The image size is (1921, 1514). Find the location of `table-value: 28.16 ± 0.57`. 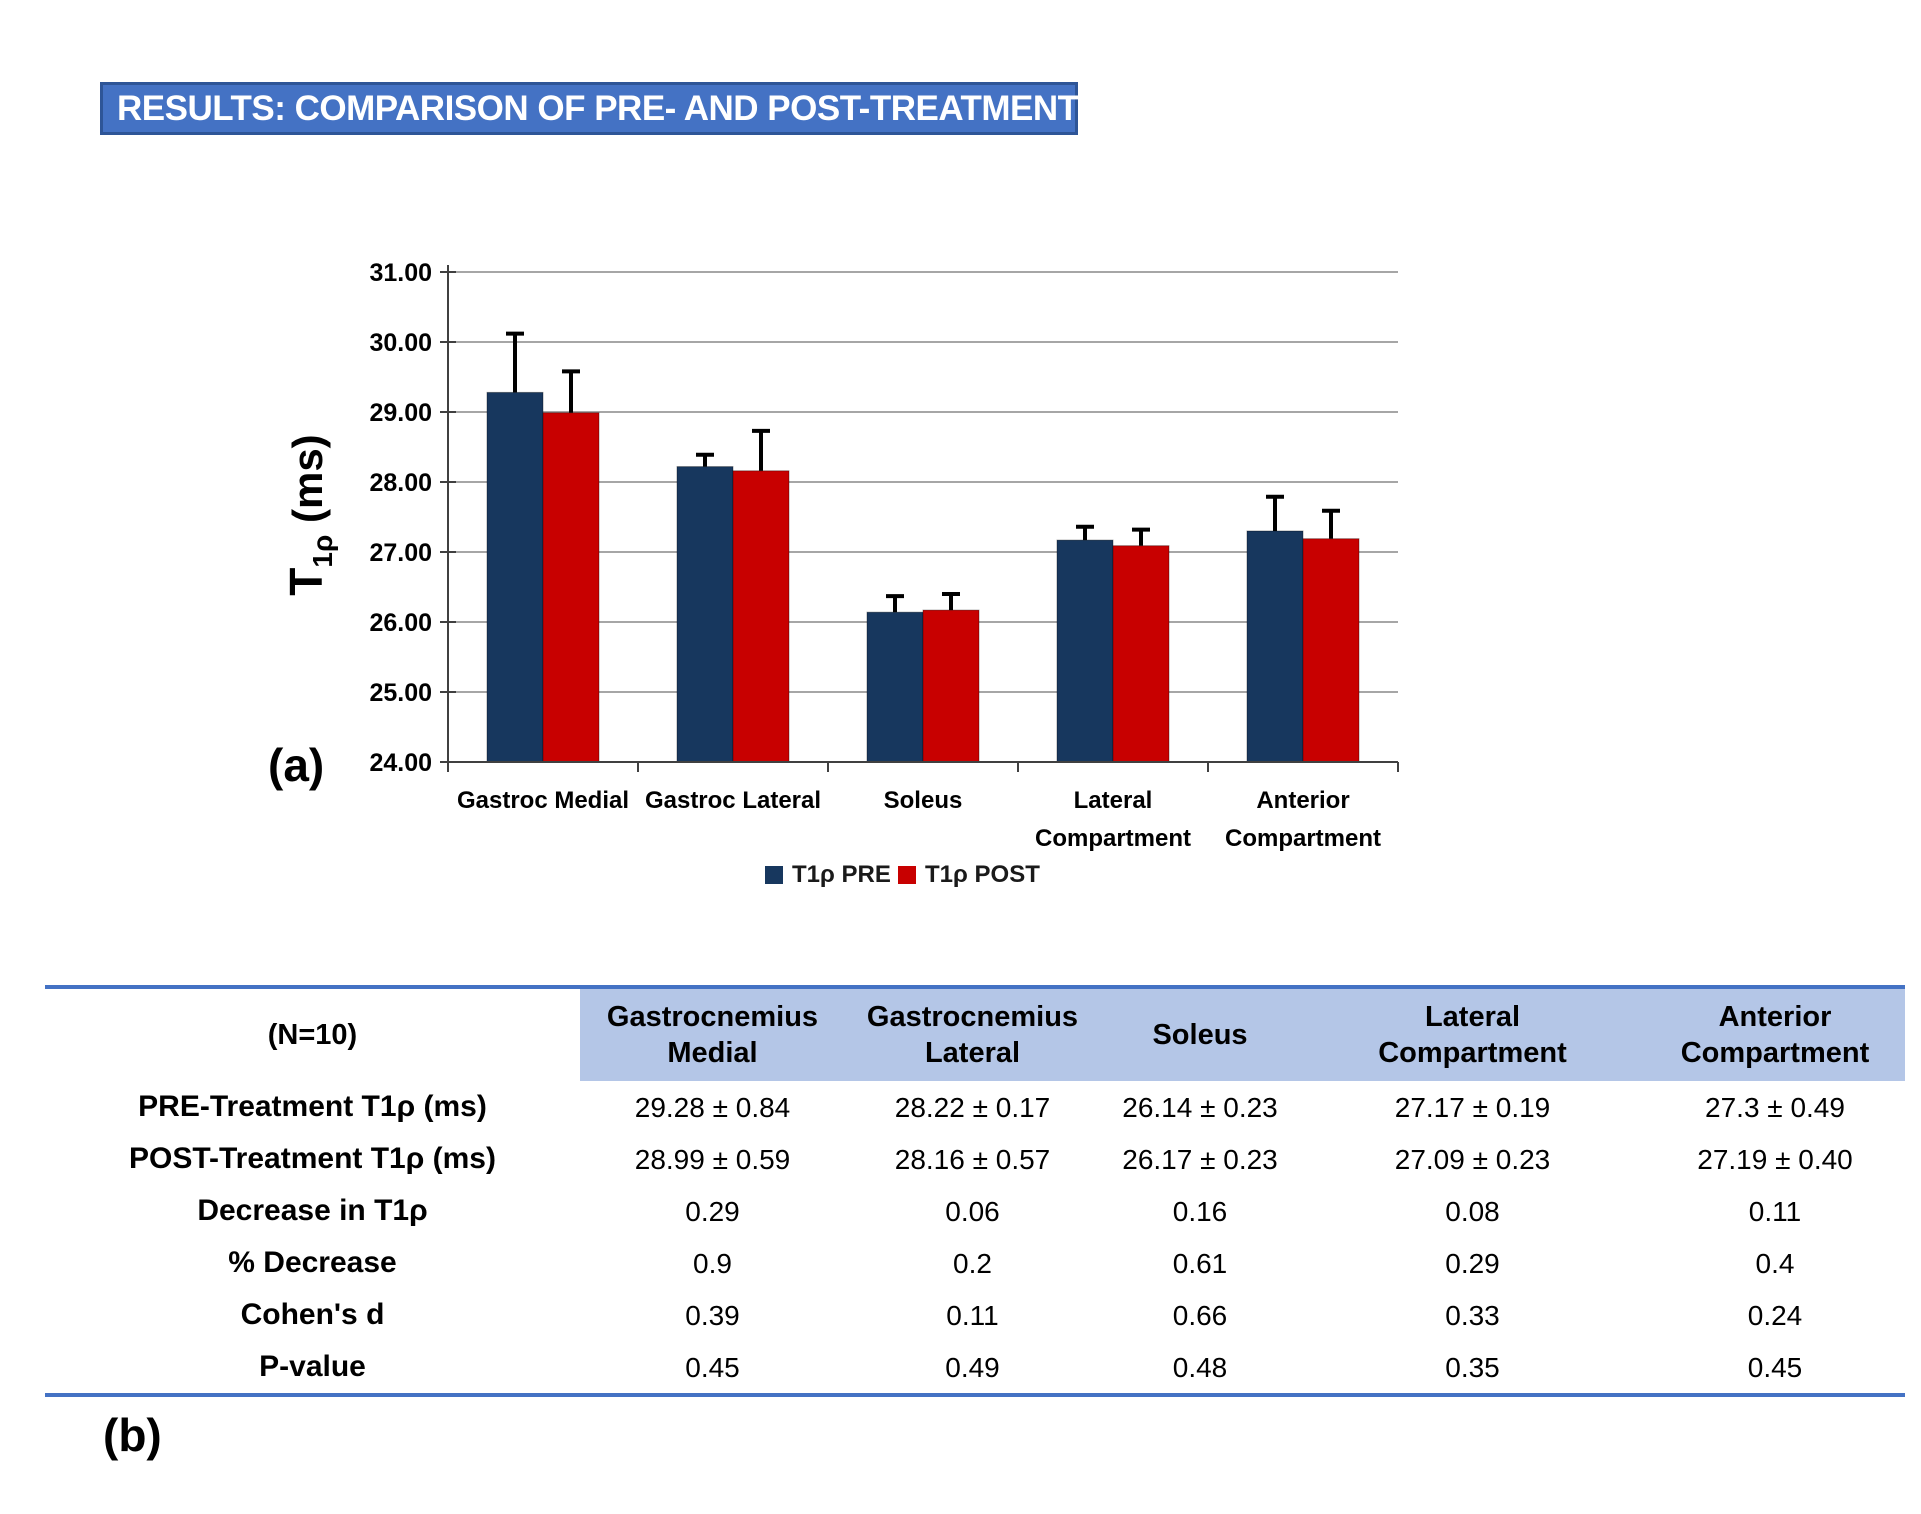

table-value: 28.16 ± 0.57 is located at coordinates (972, 1159).